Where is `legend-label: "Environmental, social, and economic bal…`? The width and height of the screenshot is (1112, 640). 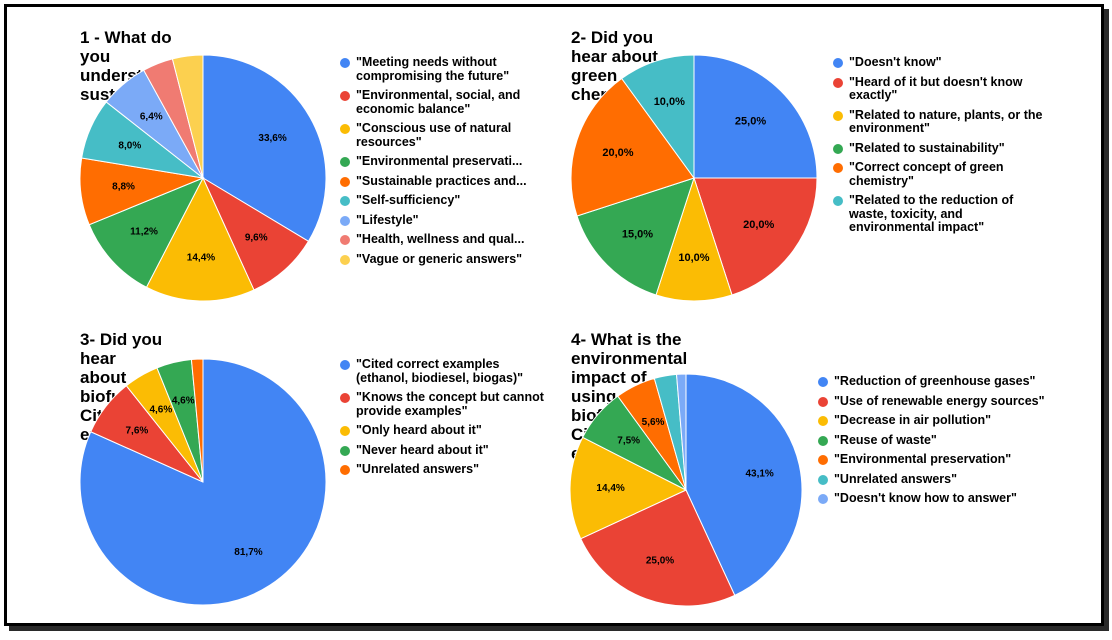
legend-label: "Environmental, social, and economic bal… is located at coordinates (438, 102).